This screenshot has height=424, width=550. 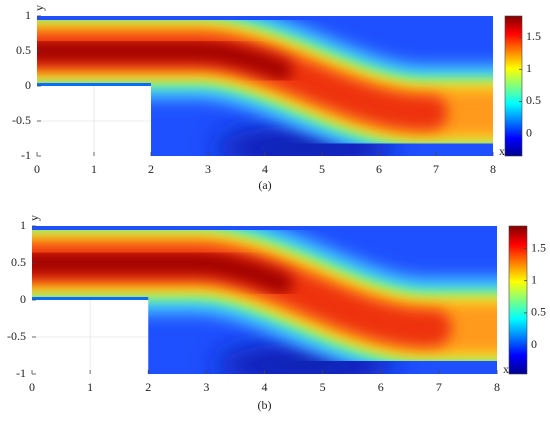 I want to click on caption: (b), so click(x=265, y=405).